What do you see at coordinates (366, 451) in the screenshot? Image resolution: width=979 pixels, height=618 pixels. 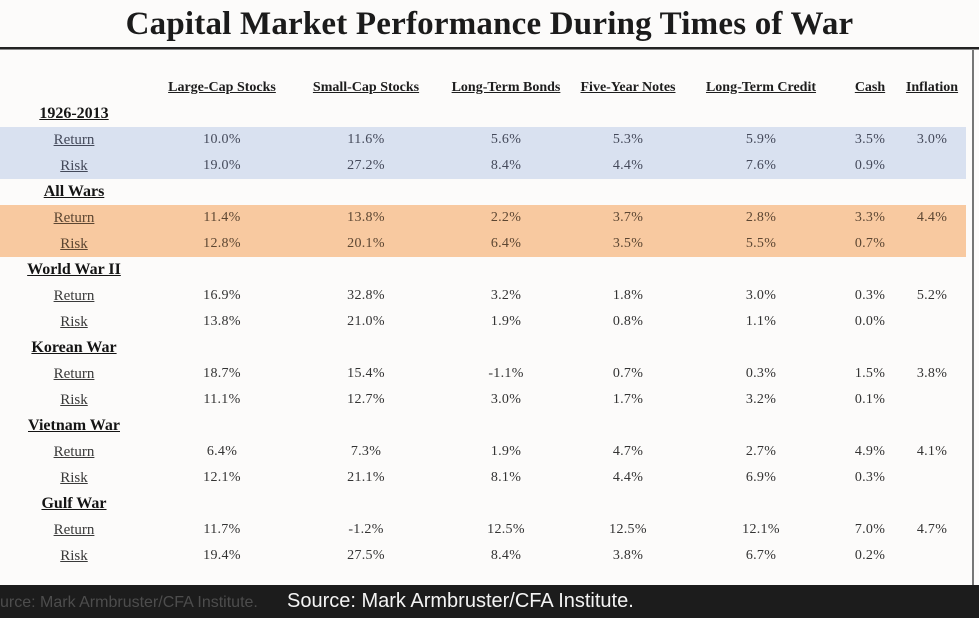 I see `value-cell: 7.3%` at bounding box center [366, 451].